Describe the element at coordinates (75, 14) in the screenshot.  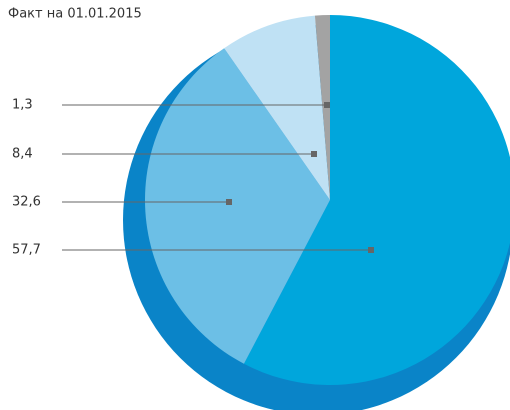
I see `chart-title: Факт на 01.01.2015` at that location.